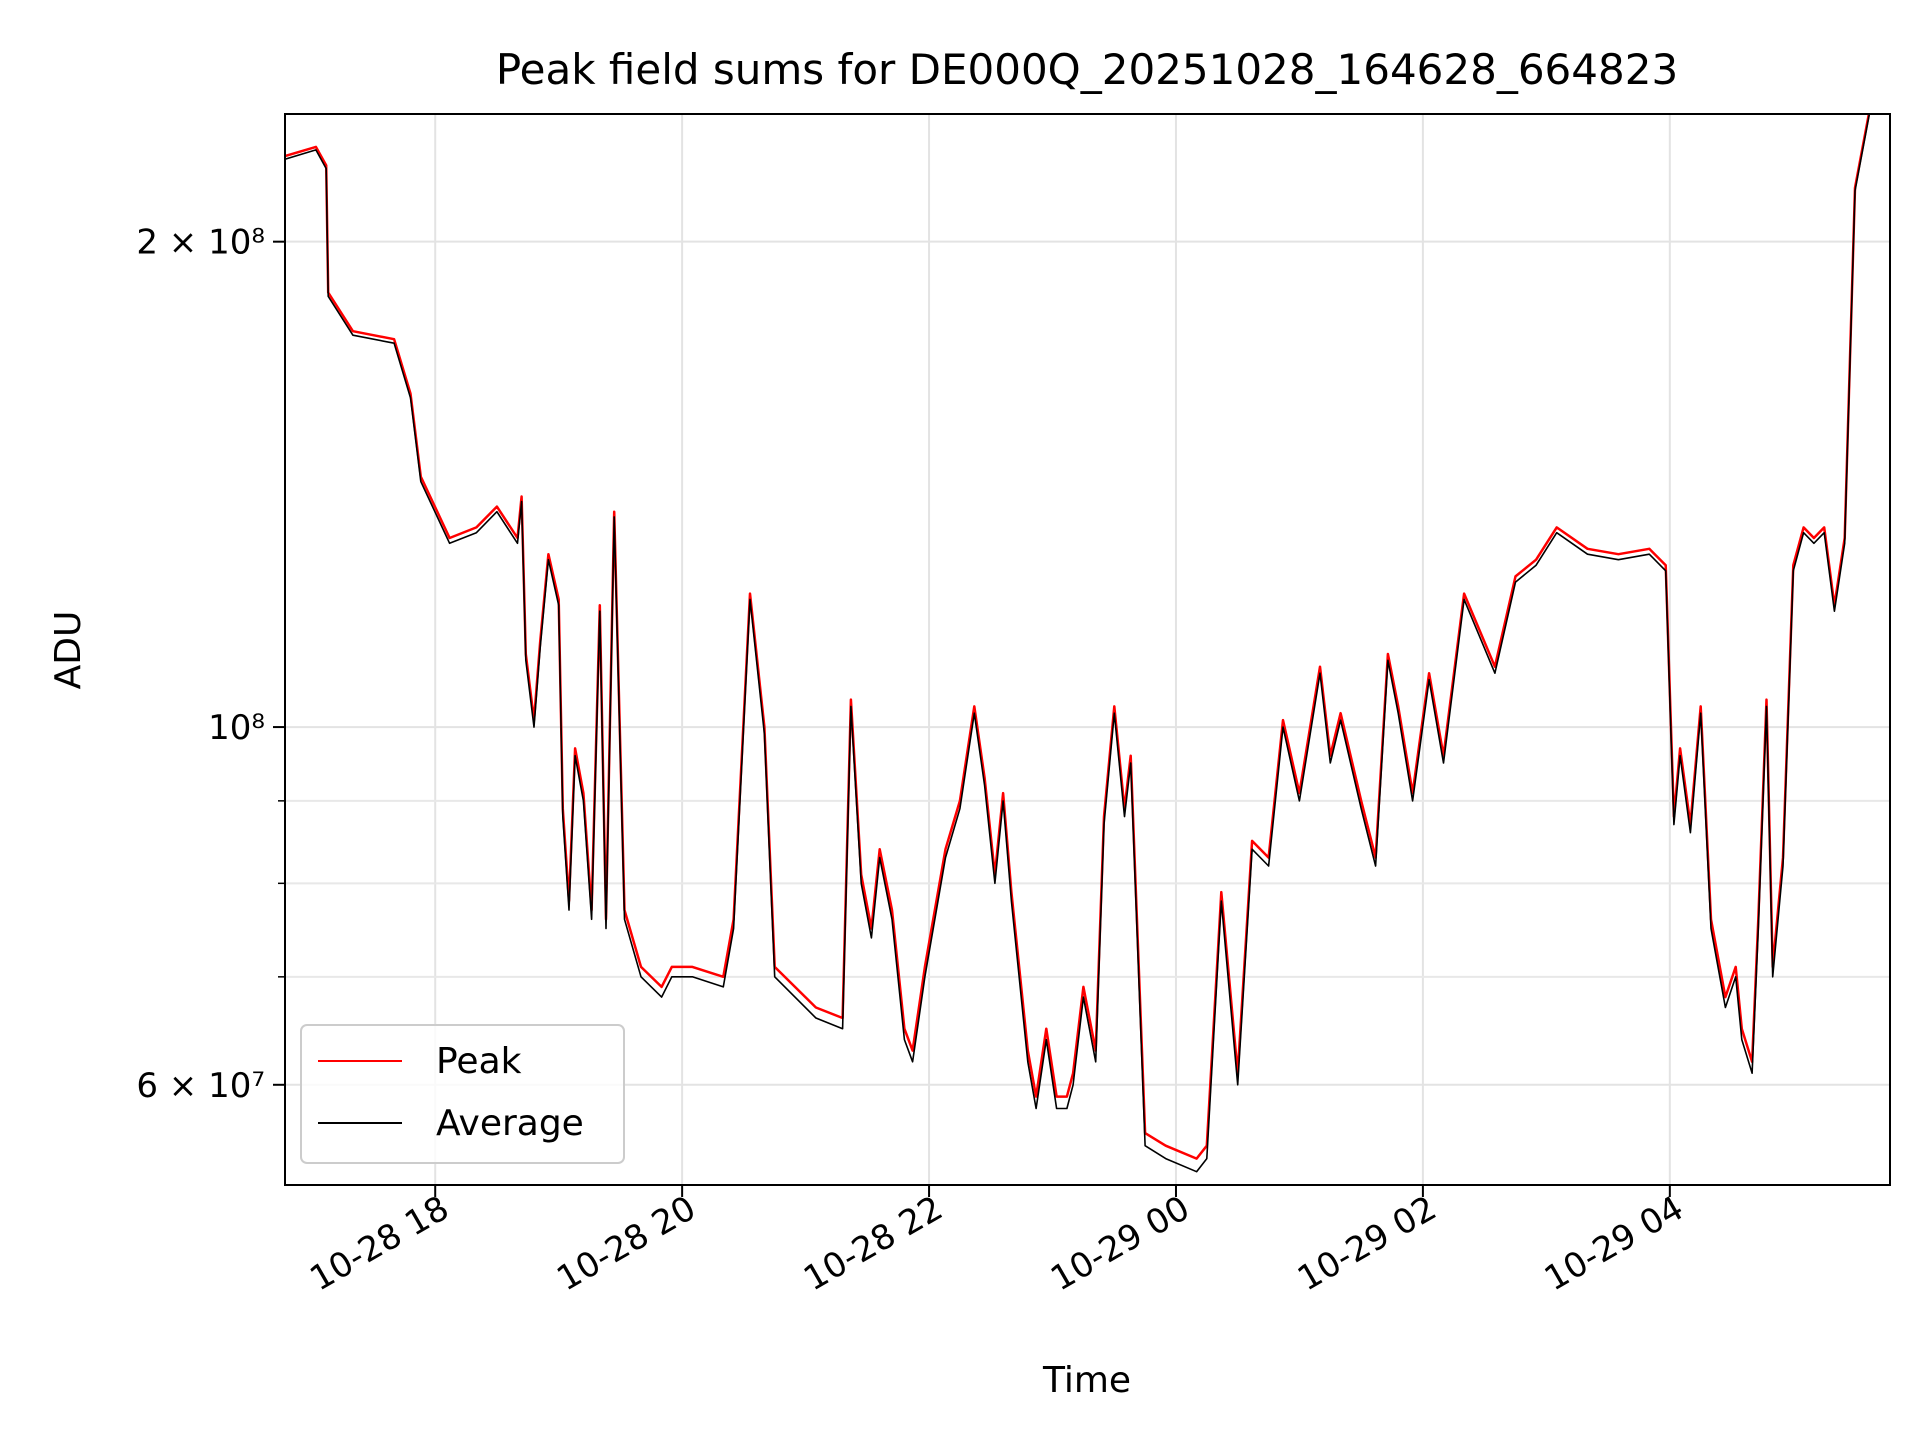 The image size is (1920, 1440). What do you see at coordinates (510, 1123) in the screenshot?
I see `legend-label-average: Average` at bounding box center [510, 1123].